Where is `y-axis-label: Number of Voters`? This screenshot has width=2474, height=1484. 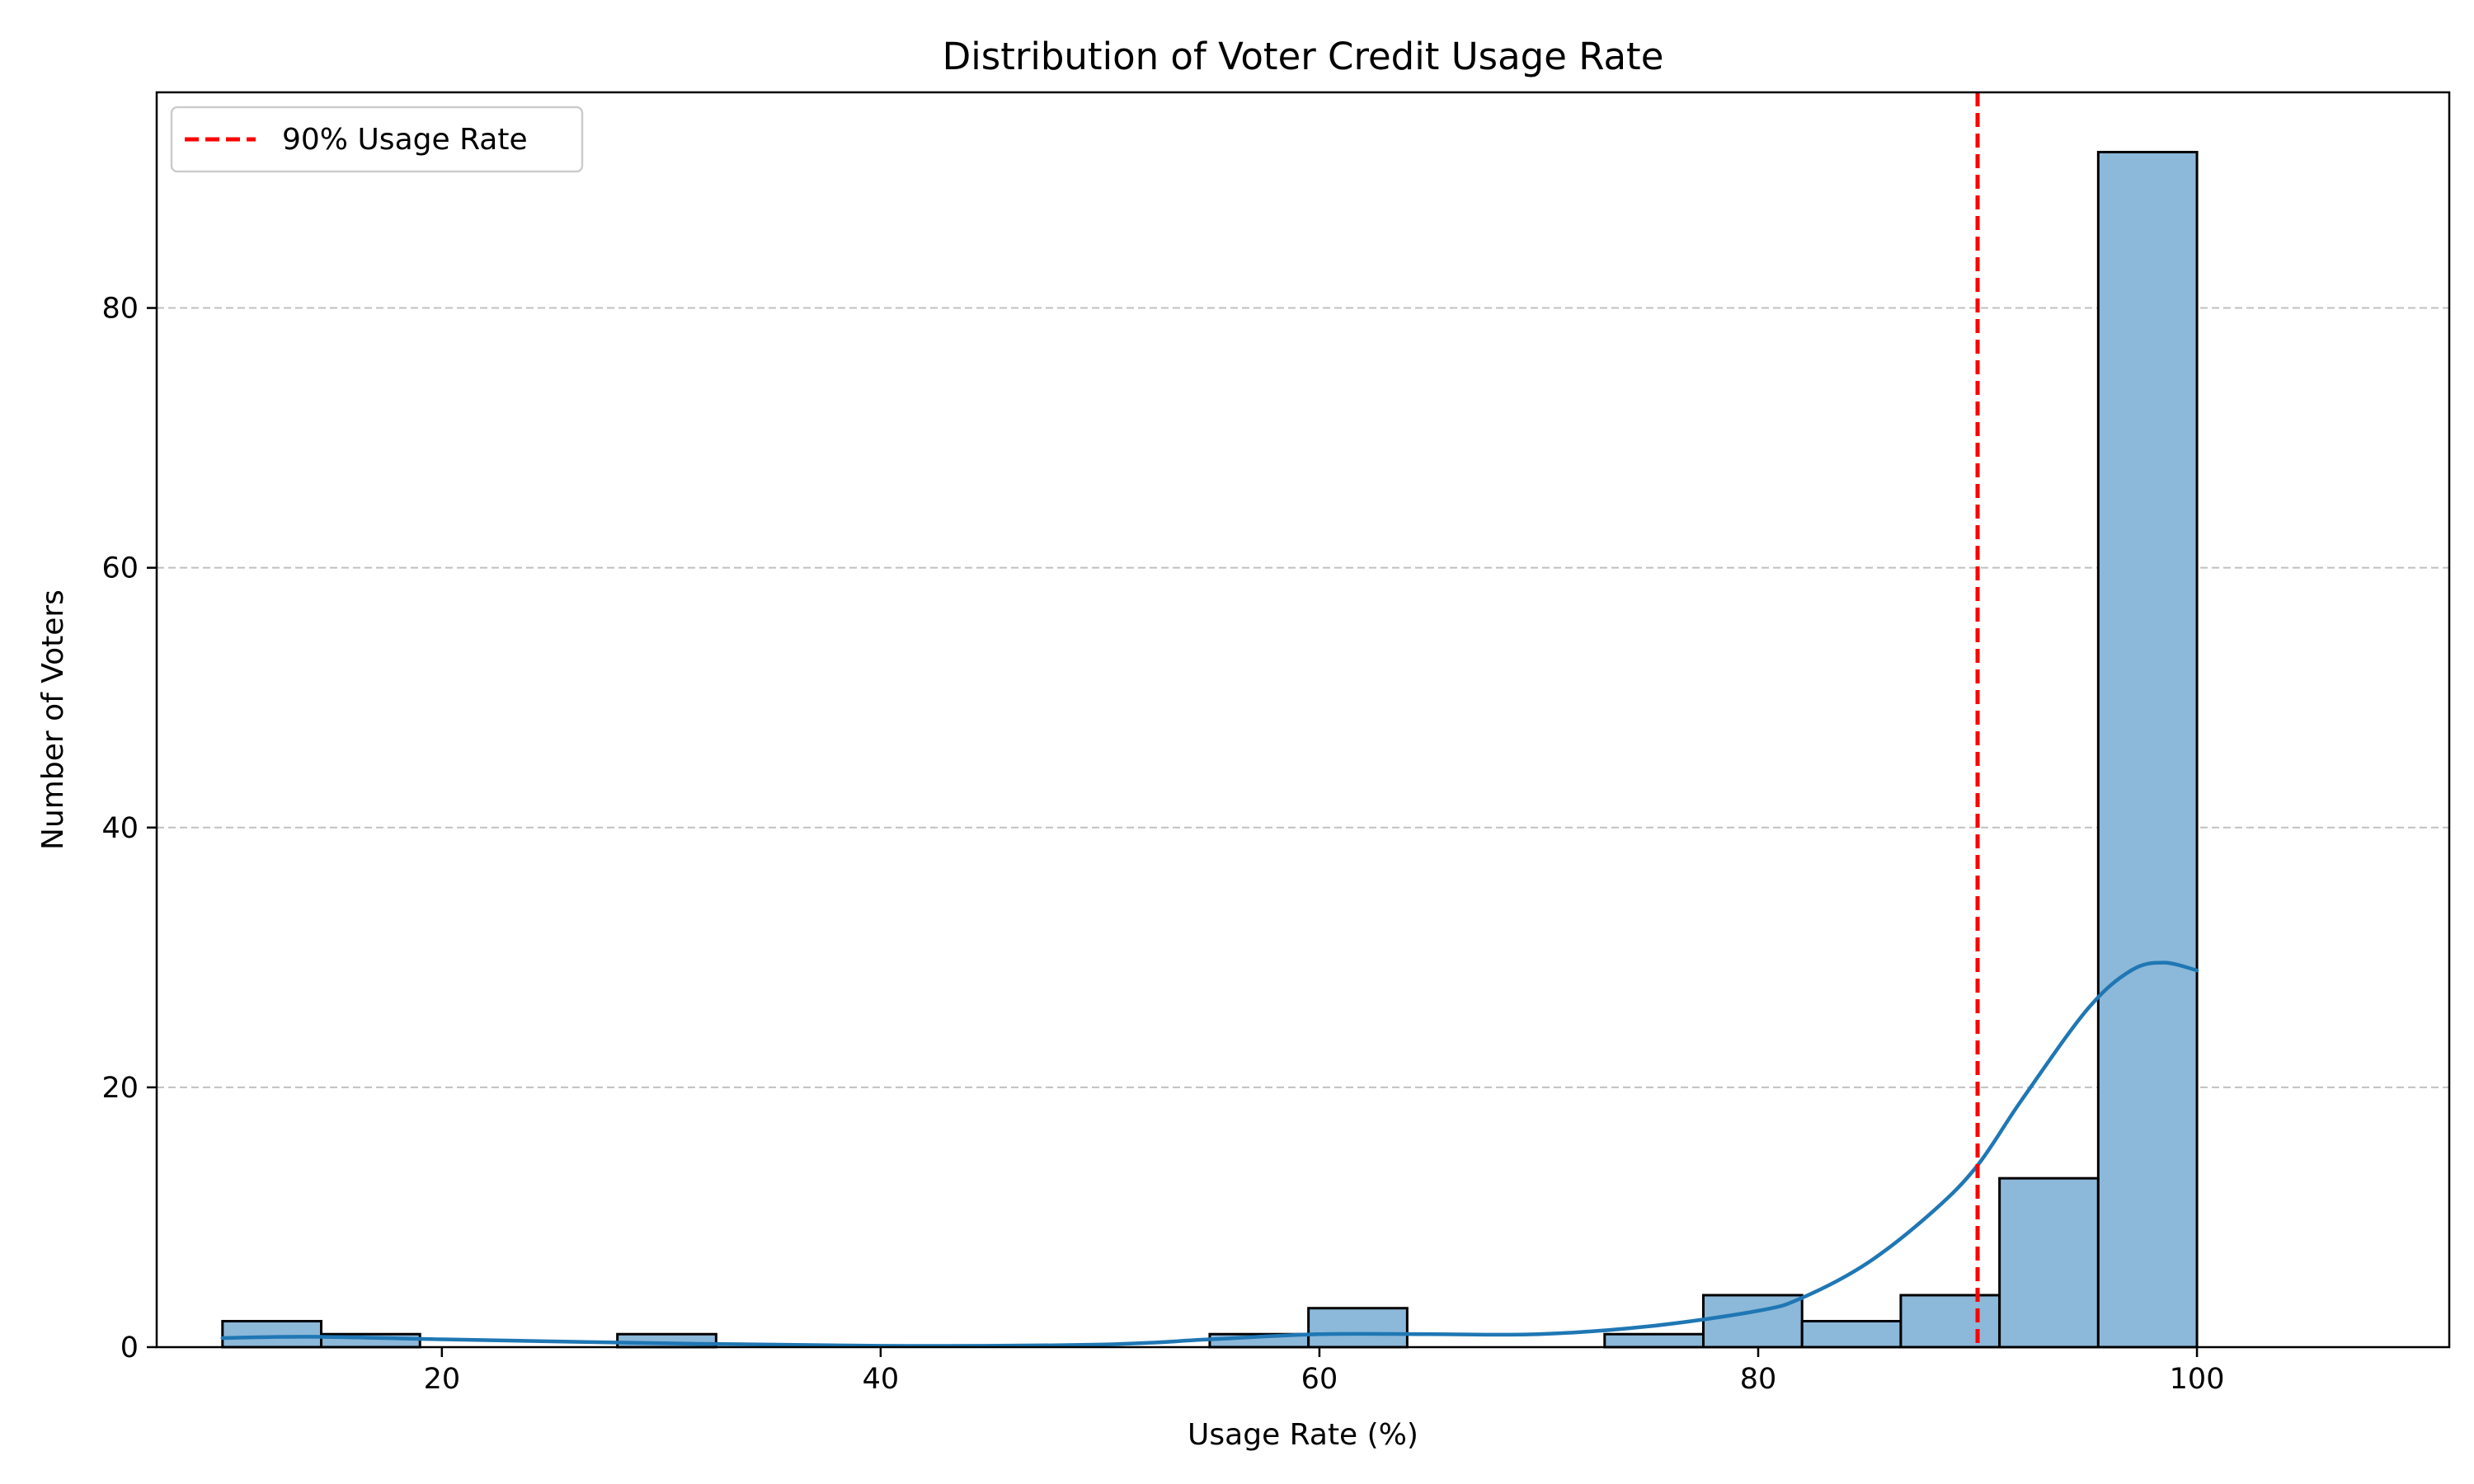
y-axis-label: Number of Voters is located at coordinates (53, 719).